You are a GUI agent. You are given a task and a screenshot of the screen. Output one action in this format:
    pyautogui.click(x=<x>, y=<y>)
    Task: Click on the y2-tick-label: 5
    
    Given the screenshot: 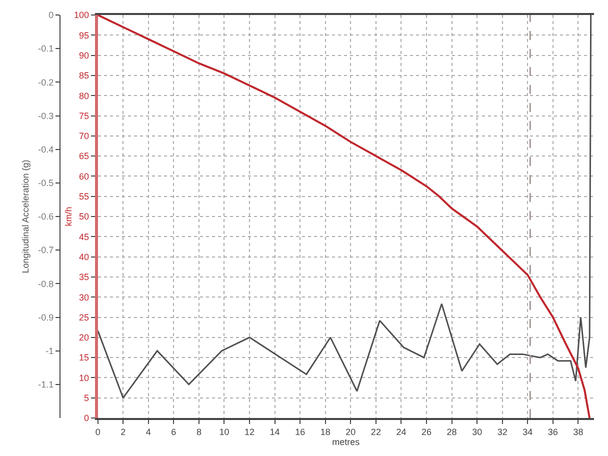 What is the action you would take?
    pyautogui.click(x=87, y=398)
    